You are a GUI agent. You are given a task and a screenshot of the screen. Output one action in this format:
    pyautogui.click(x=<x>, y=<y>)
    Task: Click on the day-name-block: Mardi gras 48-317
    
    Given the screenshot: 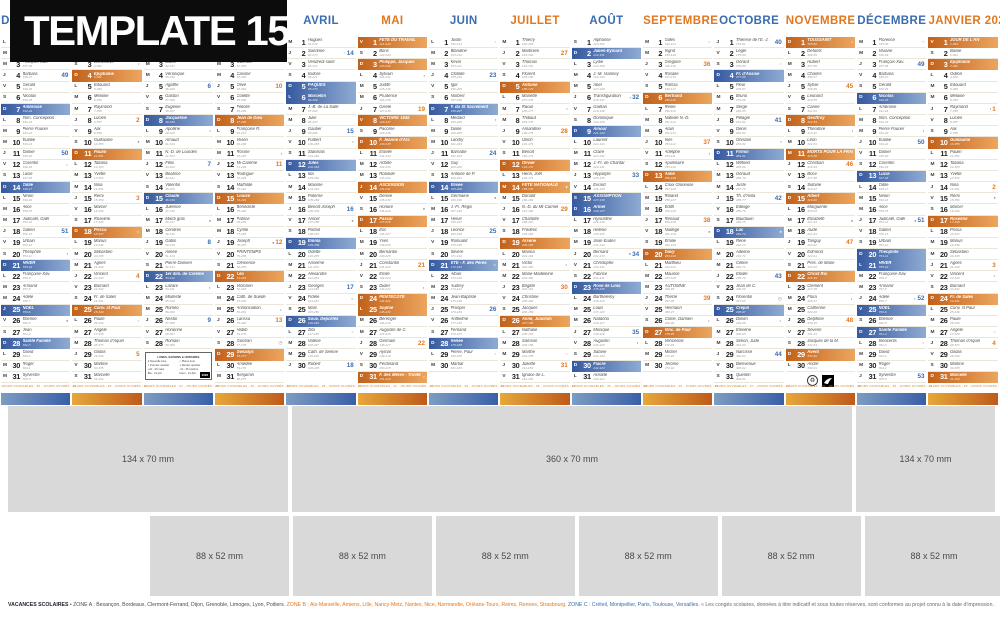 What is the action you would take?
    pyautogui.click(x=186, y=221)
    